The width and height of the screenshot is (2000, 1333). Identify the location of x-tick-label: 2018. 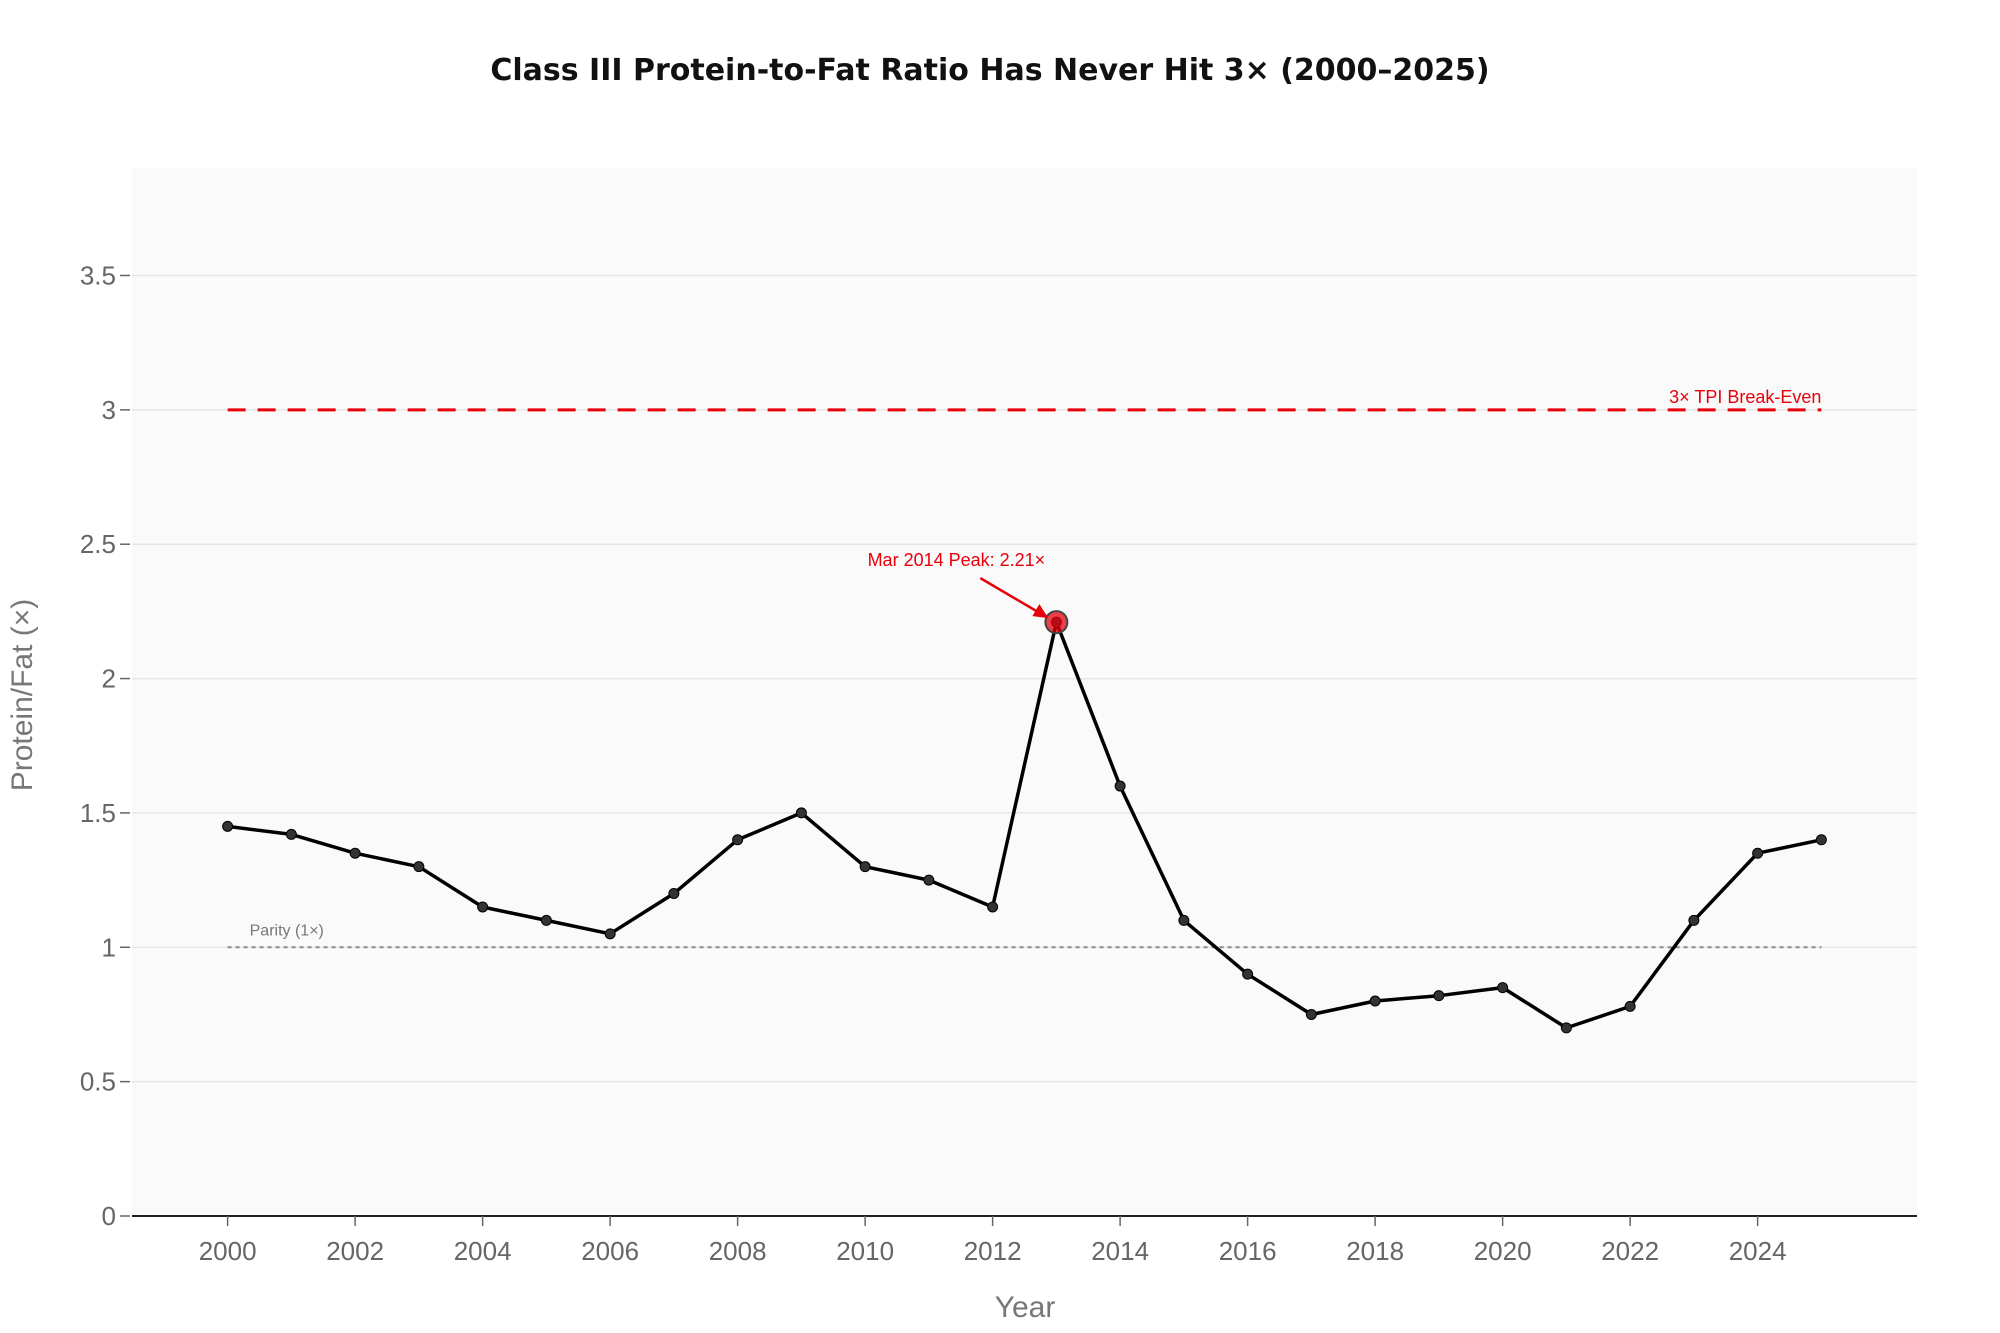
(1375, 1251).